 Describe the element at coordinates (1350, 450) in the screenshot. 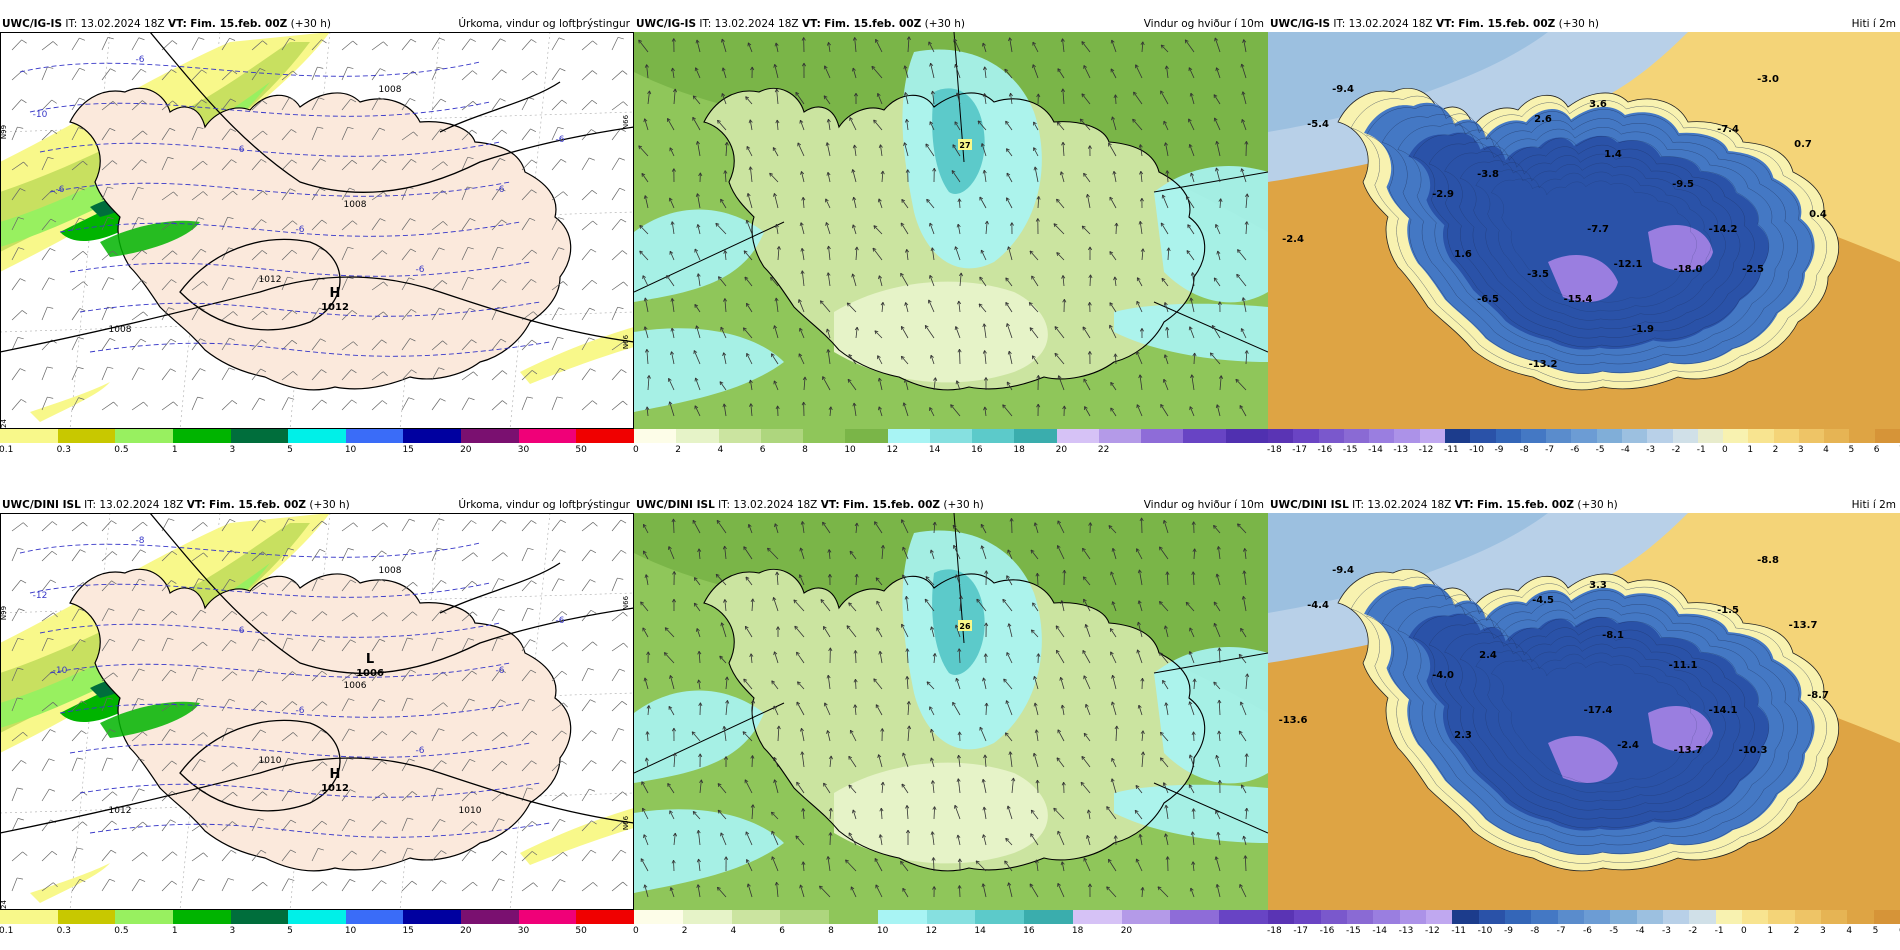

I see `colorbar-tick-label: -15` at that location.